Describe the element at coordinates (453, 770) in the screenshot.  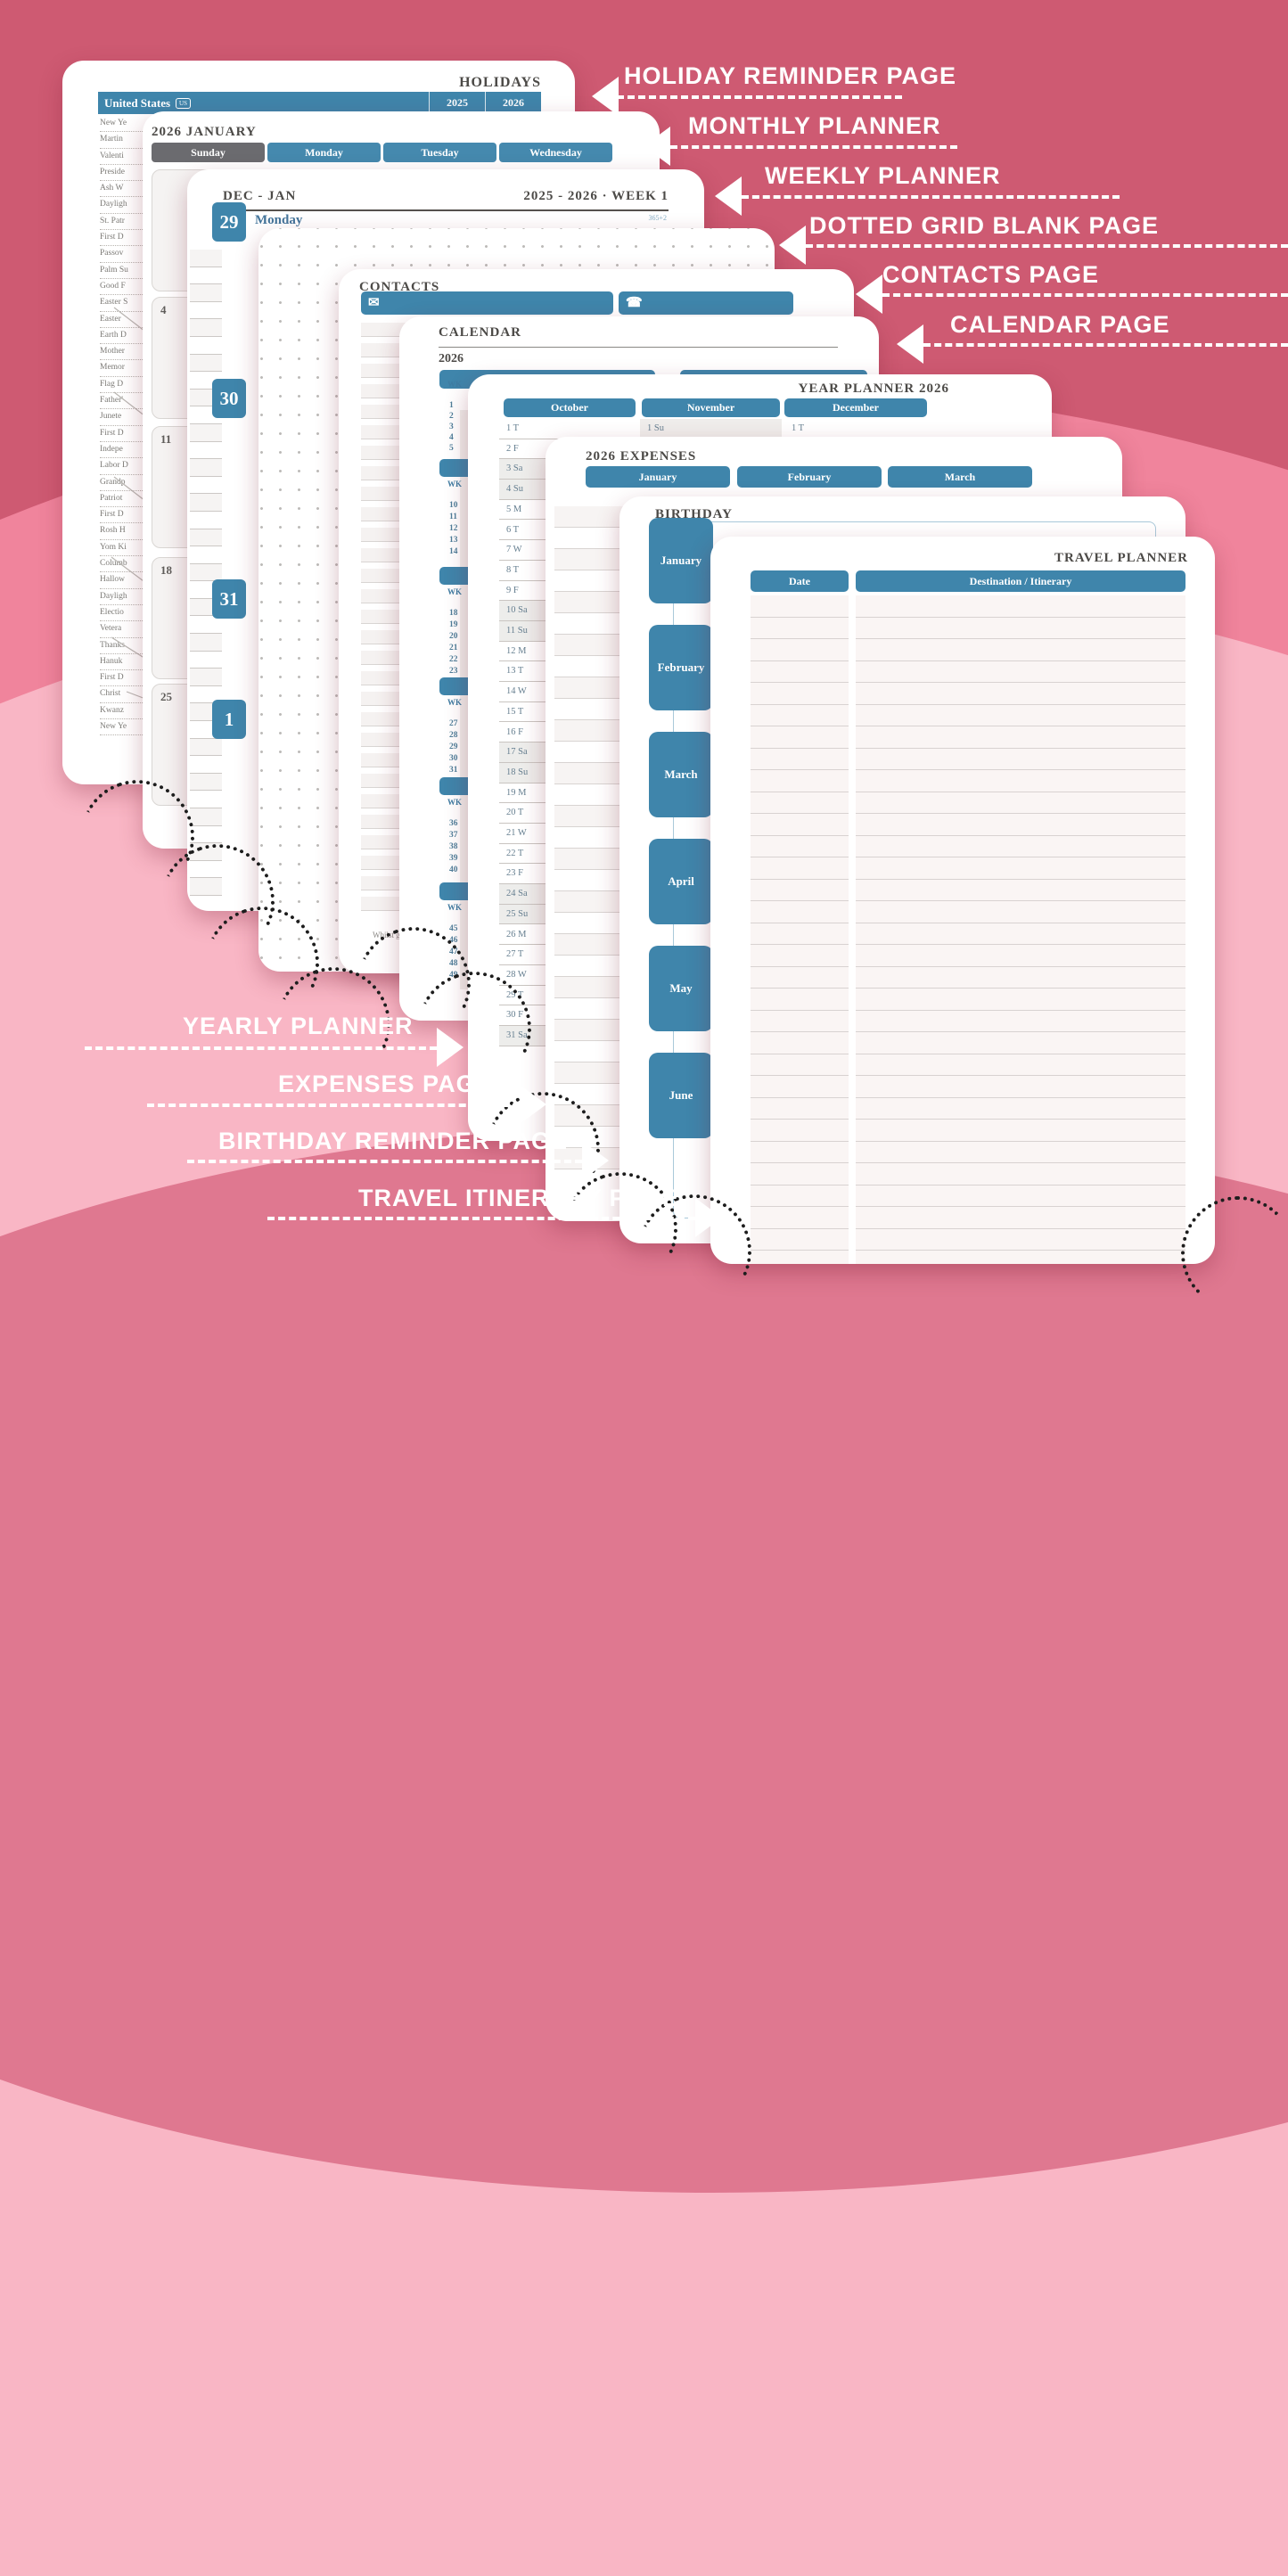
I see `wk-number: 31` at that location.